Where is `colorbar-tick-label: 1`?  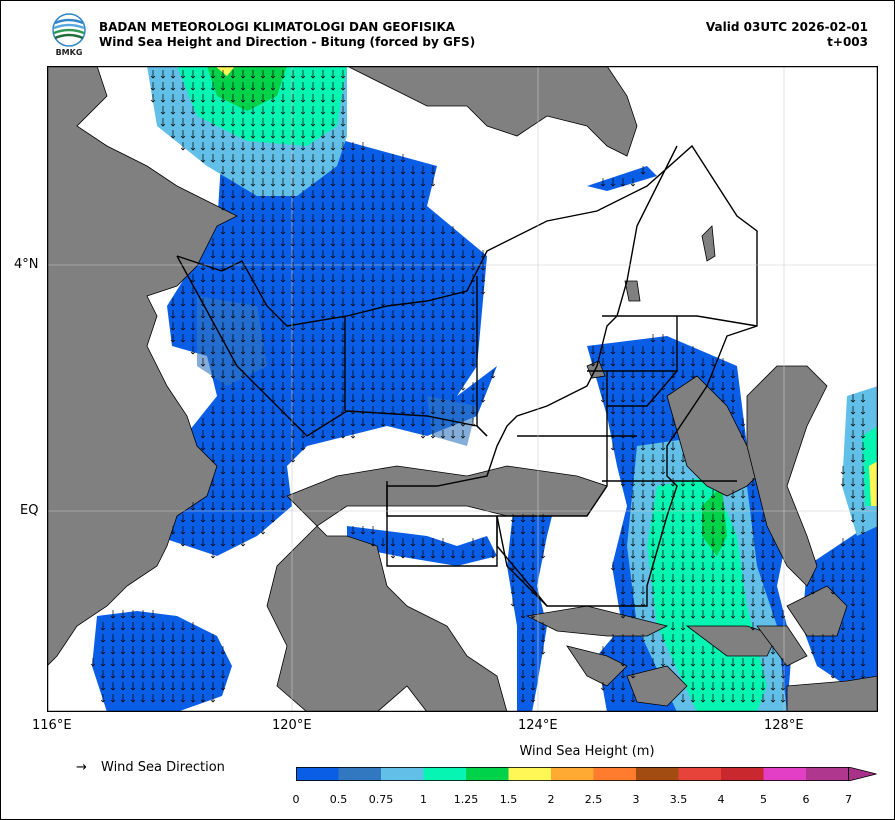 colorbar-tick-label: 1 is located at coordinates (423, 799).